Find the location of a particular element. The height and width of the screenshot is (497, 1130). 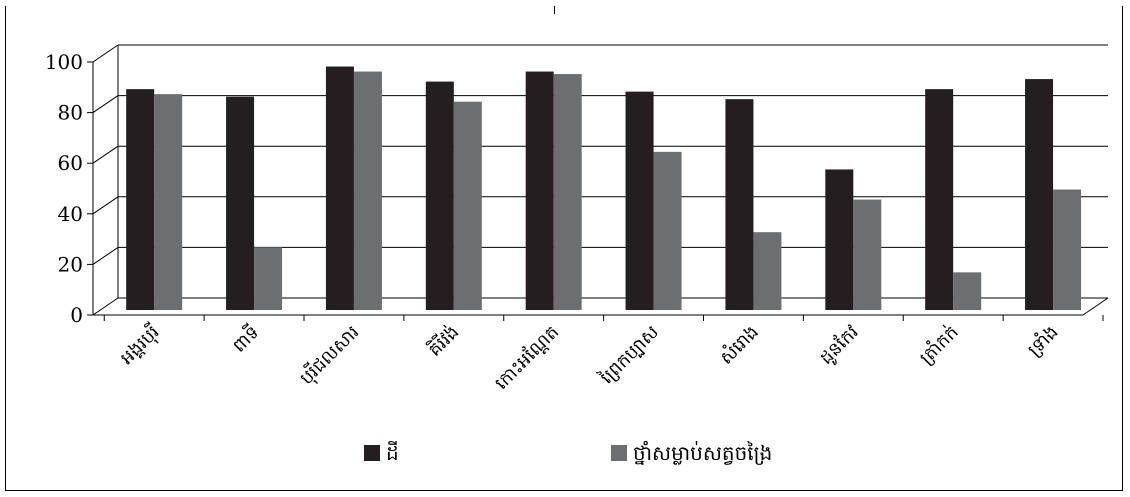

category-label-4: គិរីវង់ is located at coordinates (443, 340).